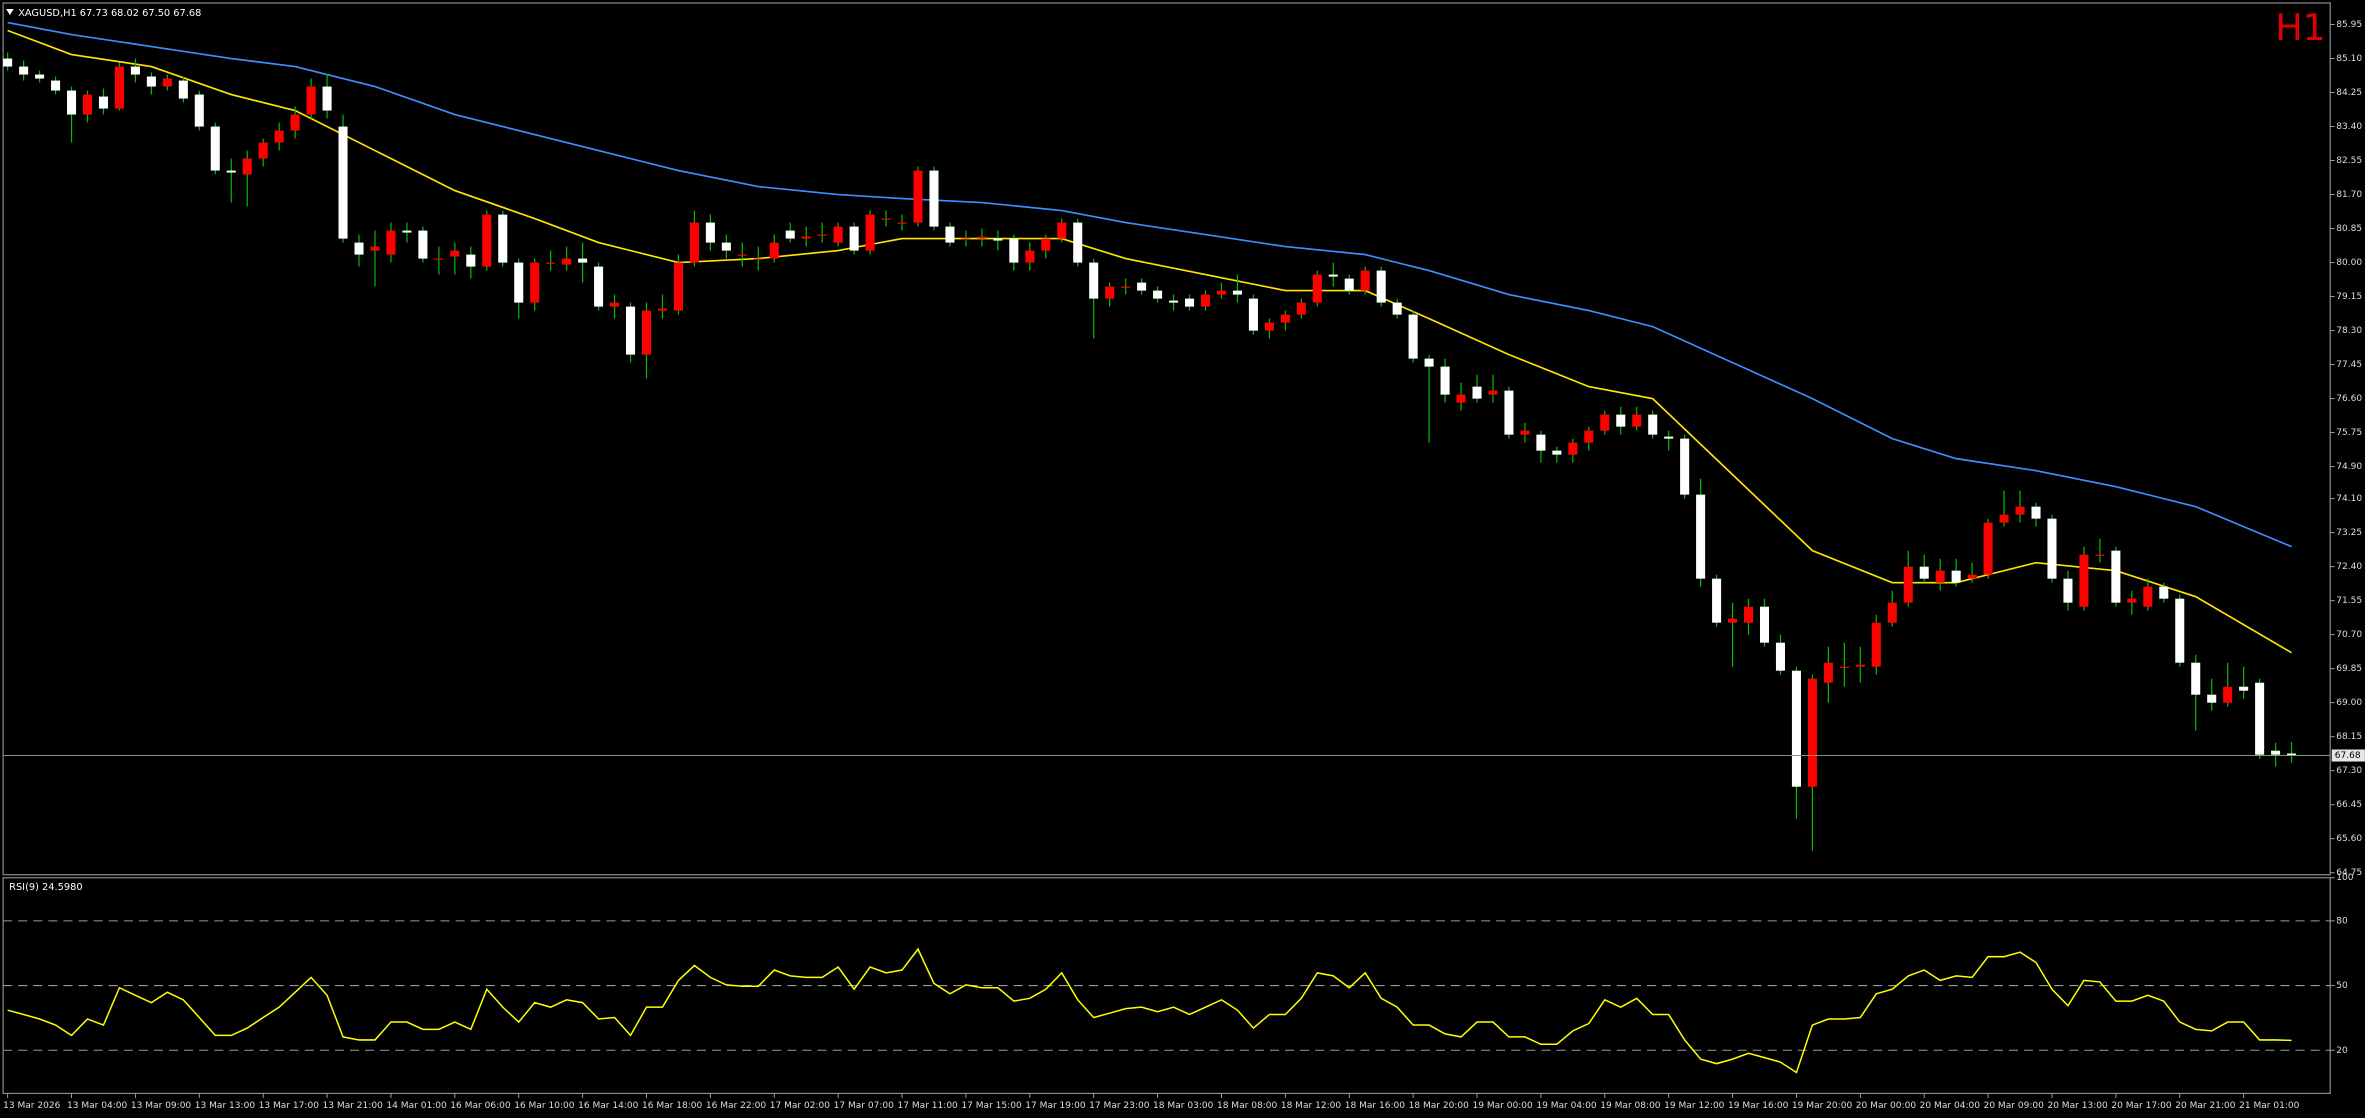 The image size is (2365, 1118). I want to click on x-tick-label: 13 Mar 21:00, so click(353, 1106).